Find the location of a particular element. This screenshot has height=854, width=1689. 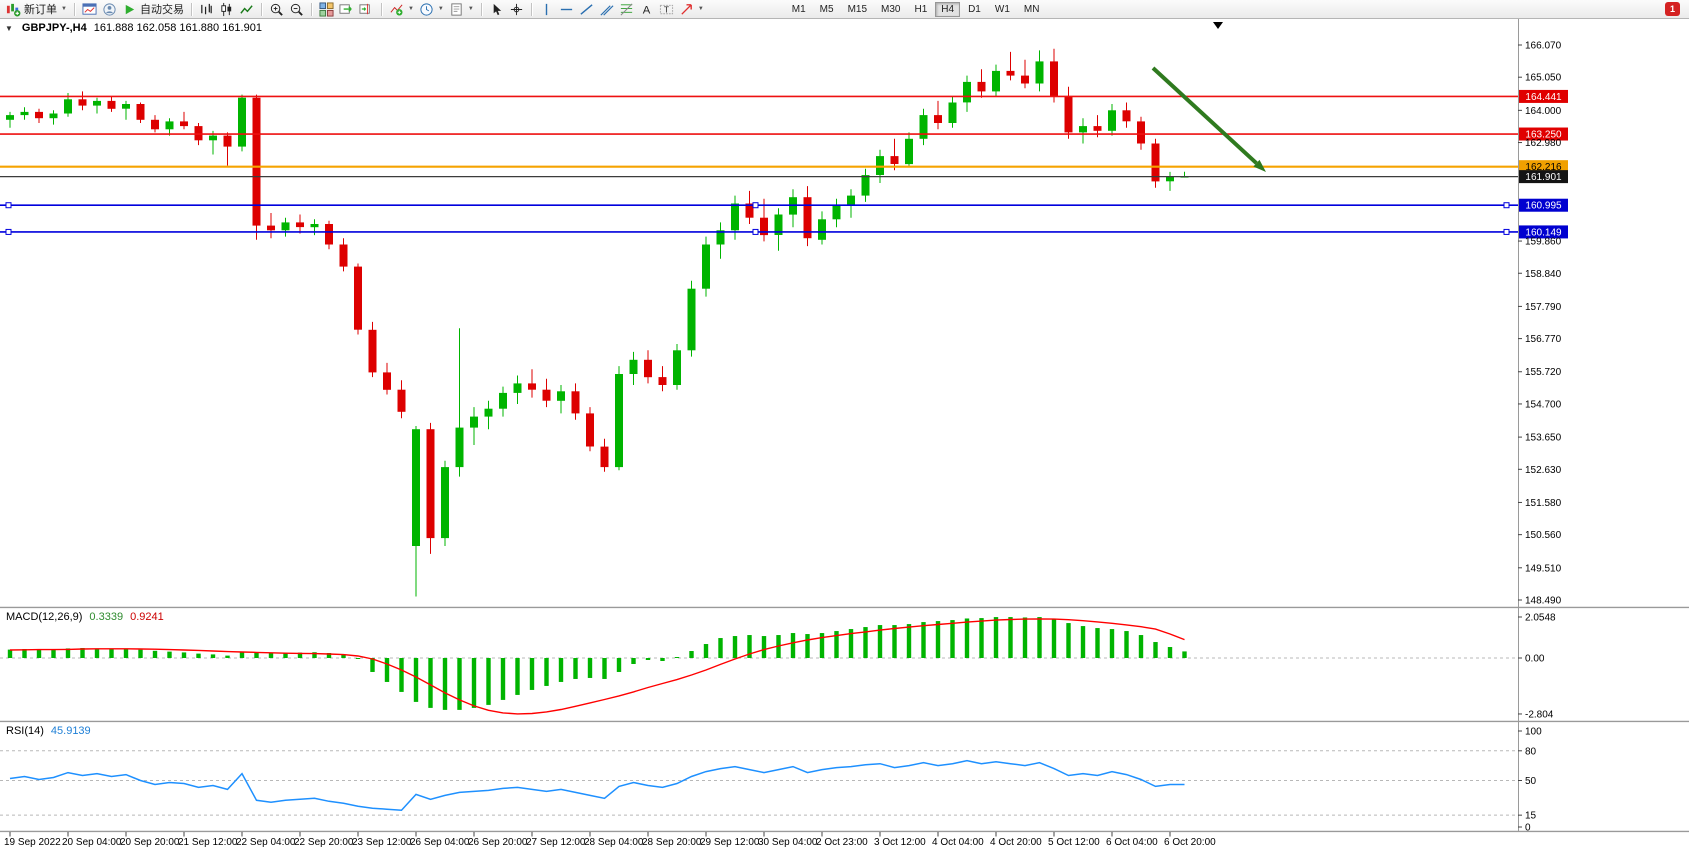

auto-scroll-button is located at coordinates (346, 9).